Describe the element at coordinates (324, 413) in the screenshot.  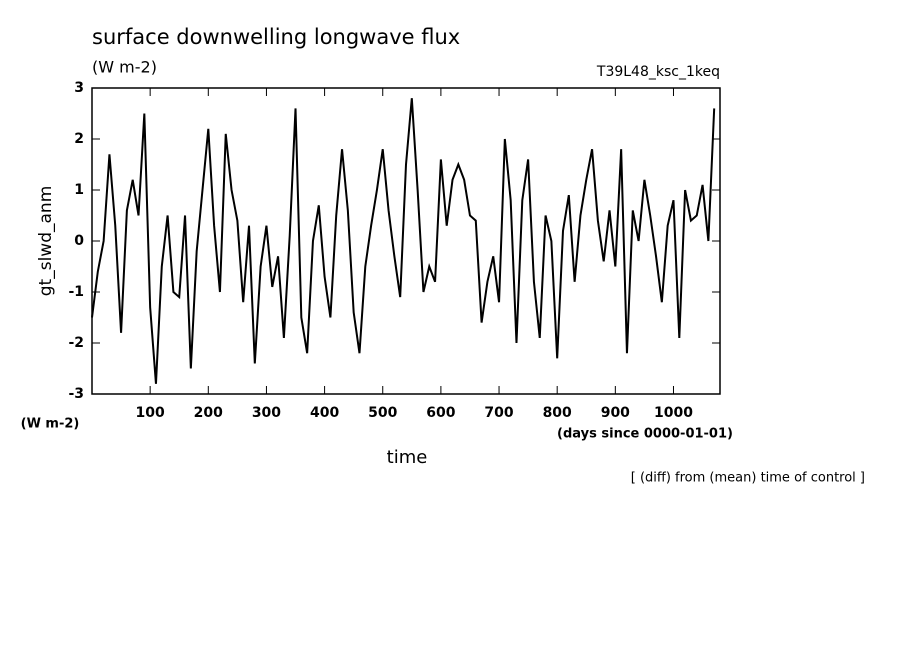
I see `x-tick-label: 400` at that location.